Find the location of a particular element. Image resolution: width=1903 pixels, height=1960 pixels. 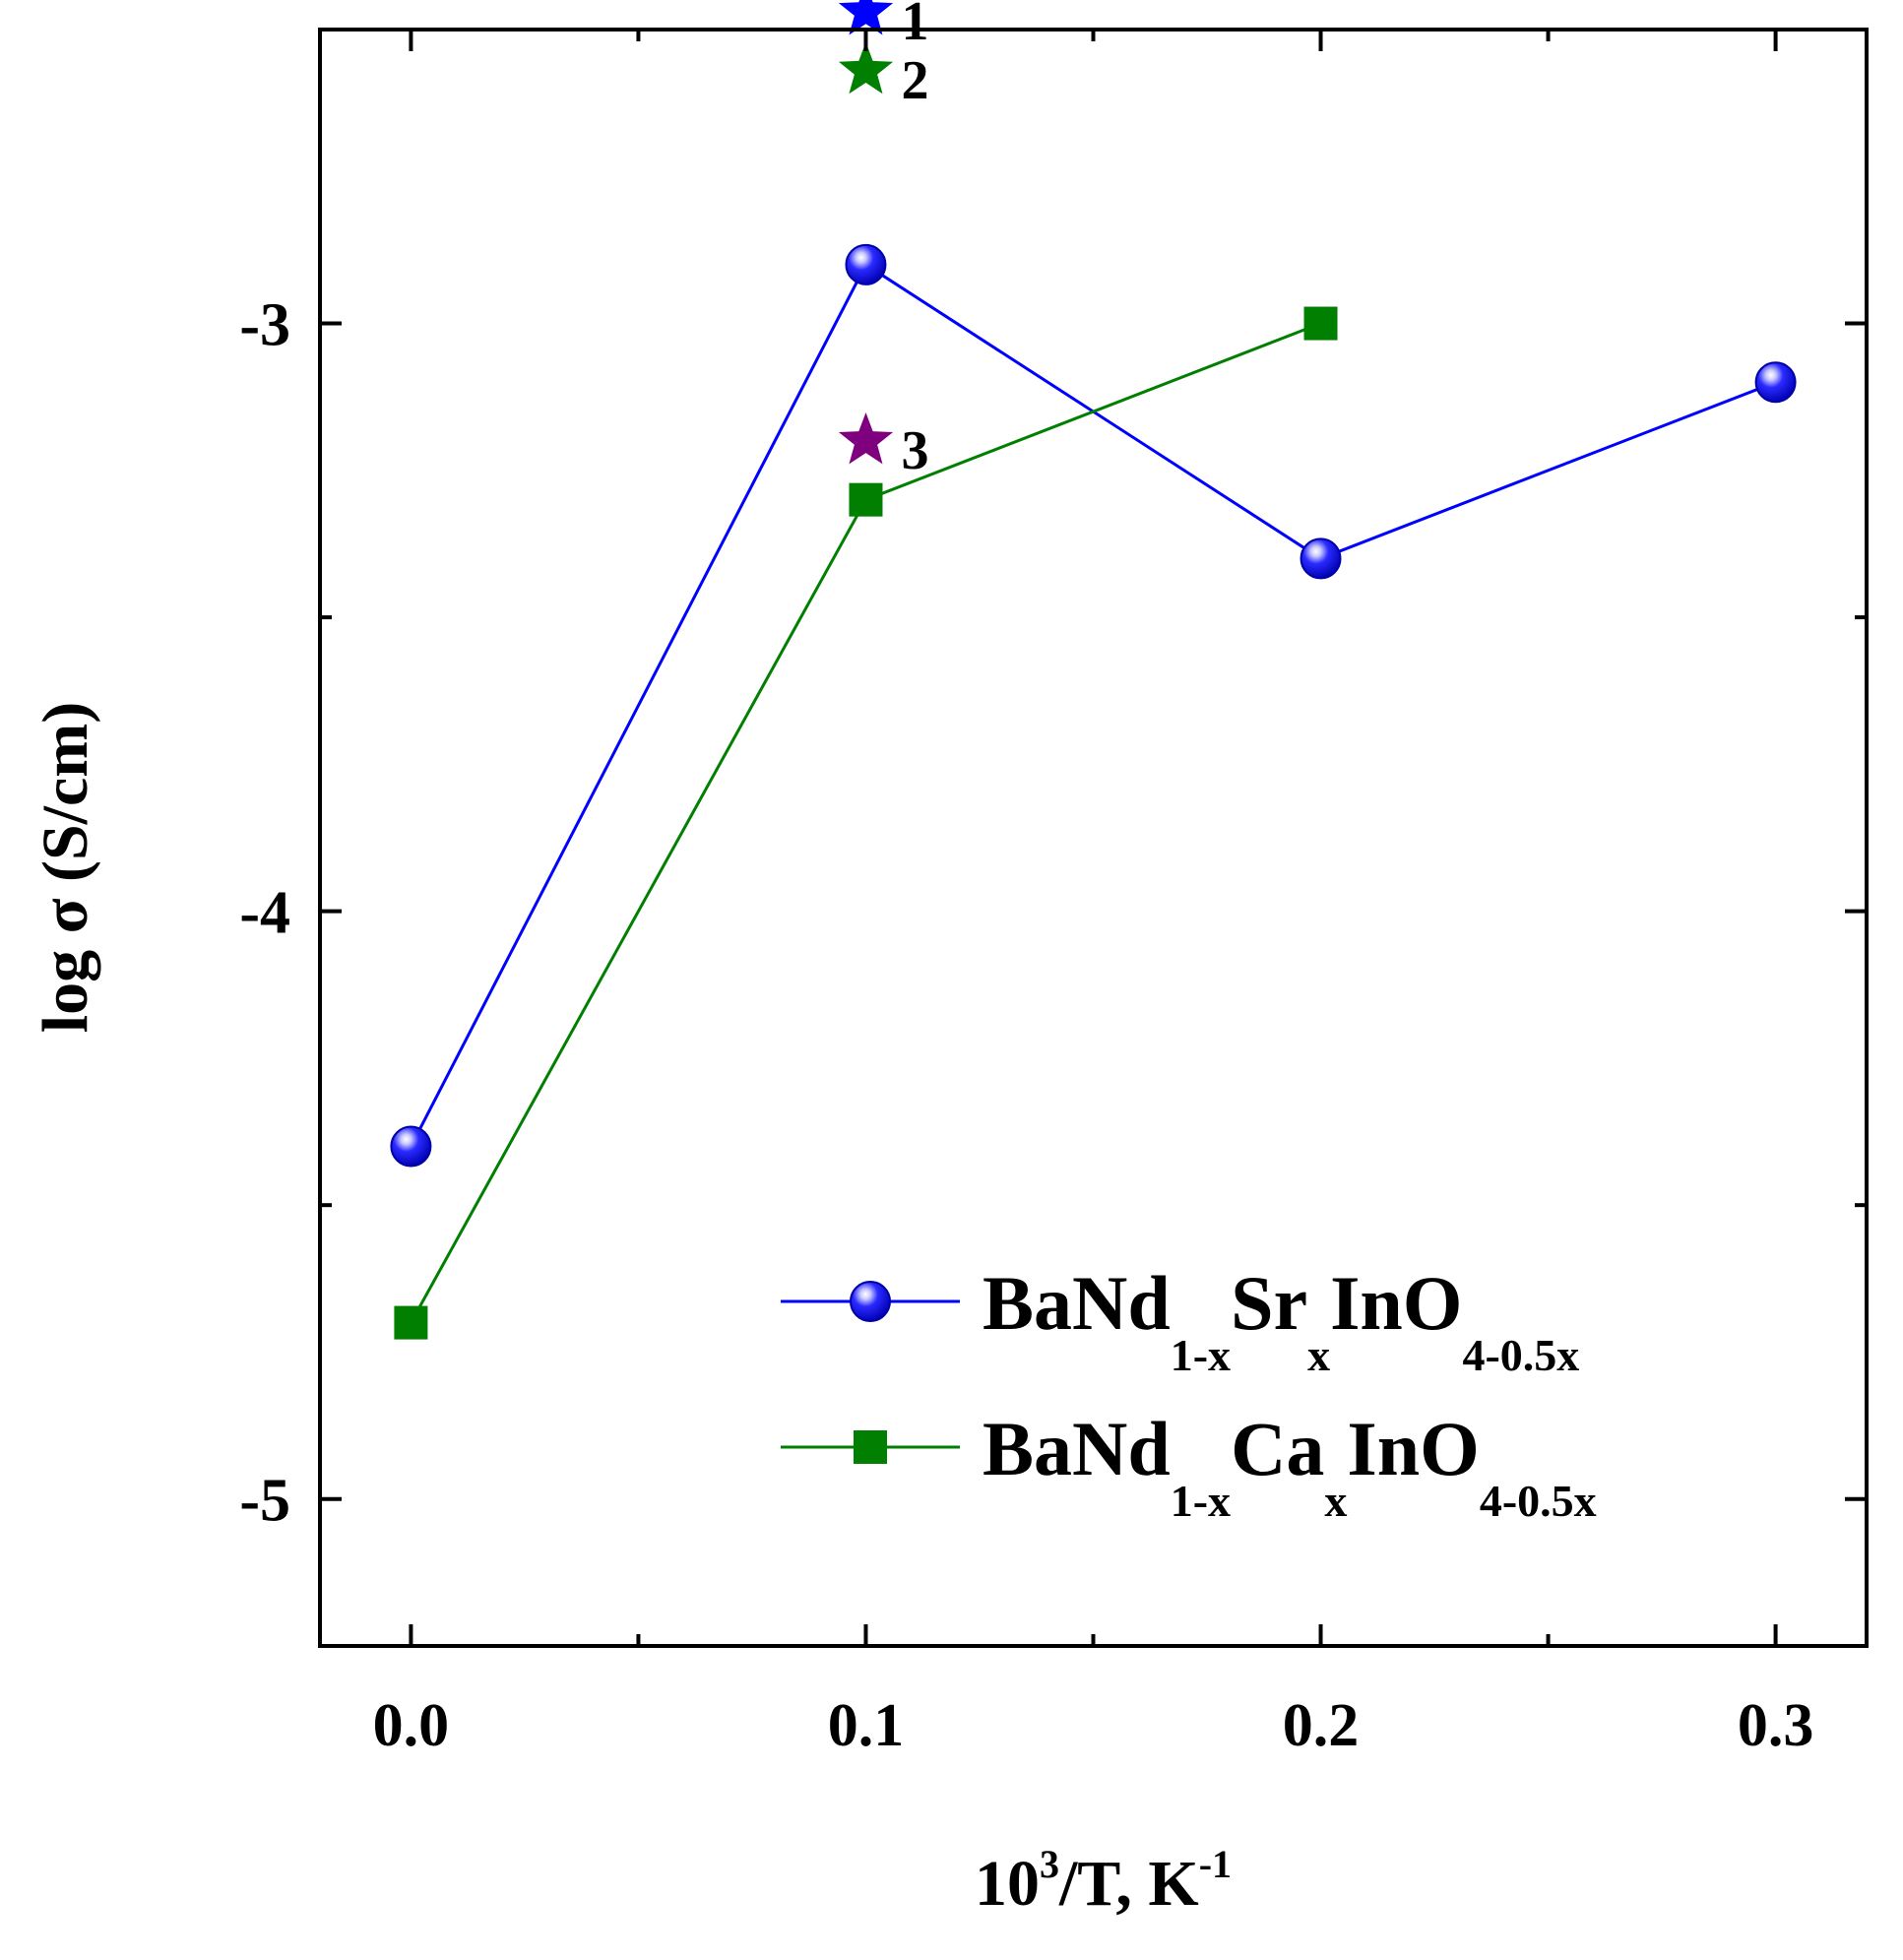

x-tick-label: 0.3 is located at coordinates (1776, 1725).